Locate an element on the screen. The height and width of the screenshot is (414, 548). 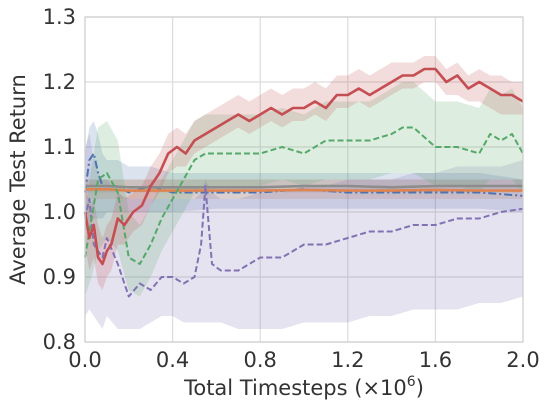
x-tick-label: 1.6 is located at coordinates (435, 360).